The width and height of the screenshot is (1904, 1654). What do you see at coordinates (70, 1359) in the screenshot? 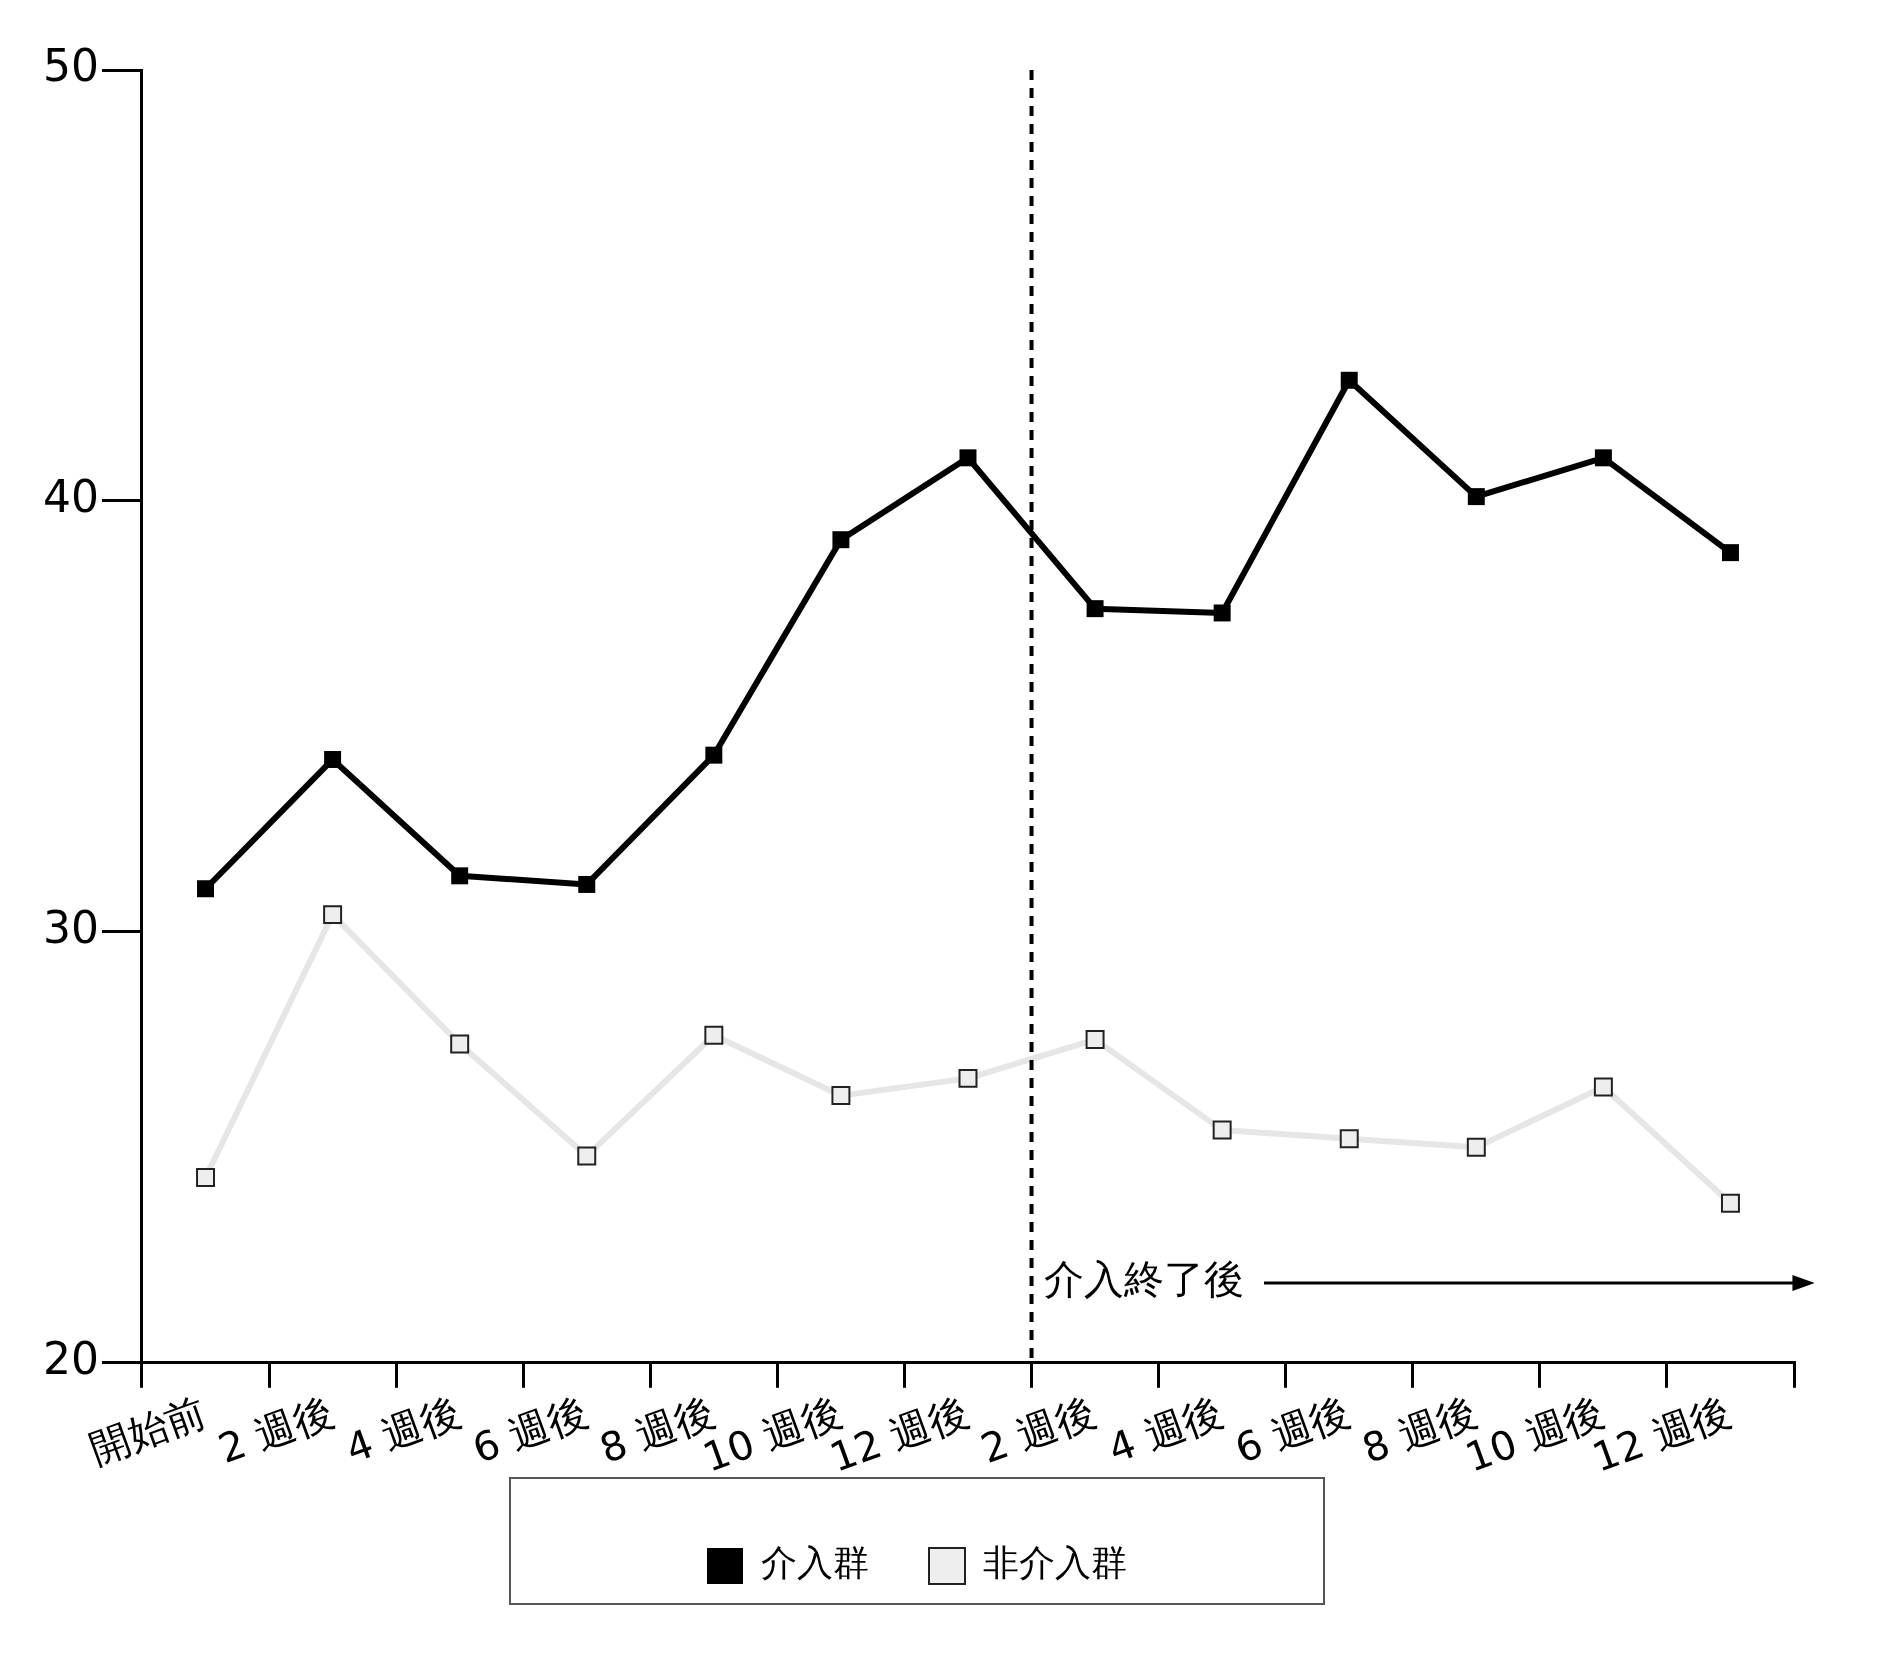
I see `y-tick-label: 20` at bounding box center [70, 1359].